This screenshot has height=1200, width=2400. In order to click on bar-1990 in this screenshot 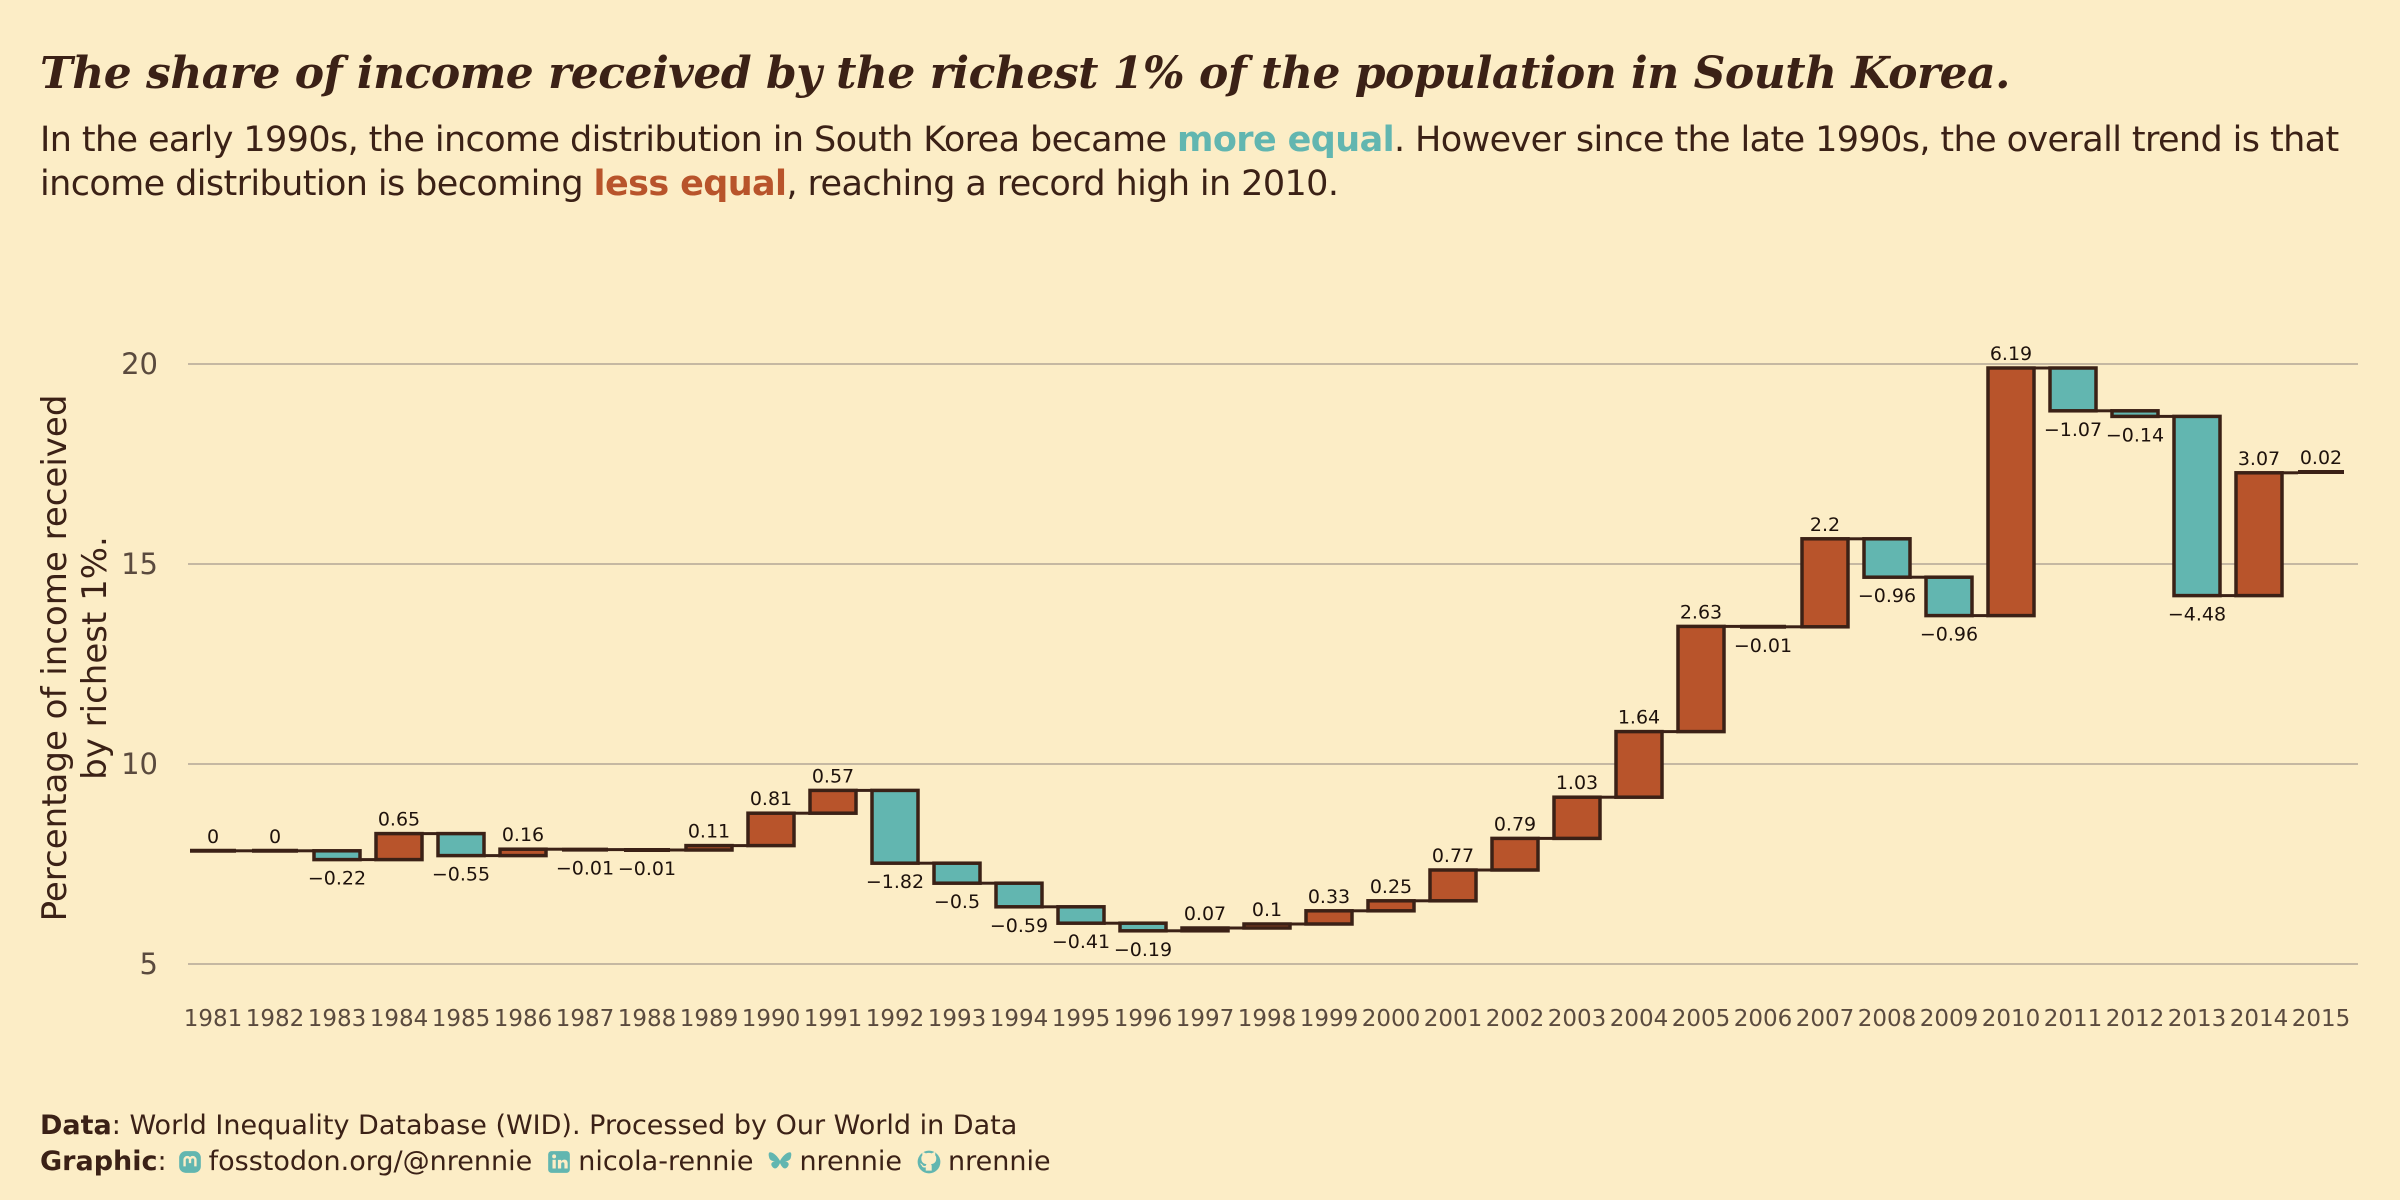, I will do `click(771, 829)`.